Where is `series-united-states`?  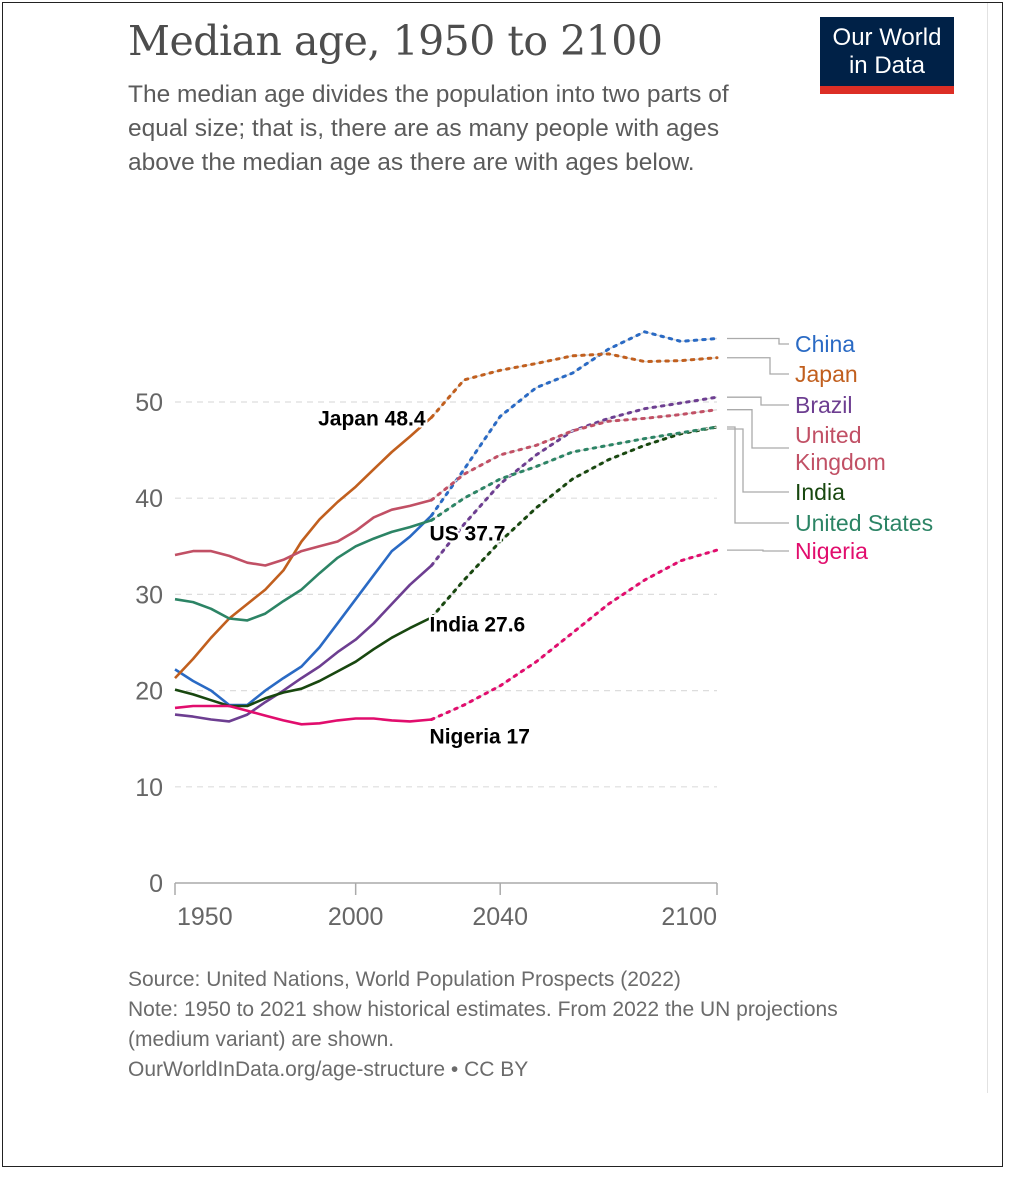
series-united-states is located at coordinates (446, 523).